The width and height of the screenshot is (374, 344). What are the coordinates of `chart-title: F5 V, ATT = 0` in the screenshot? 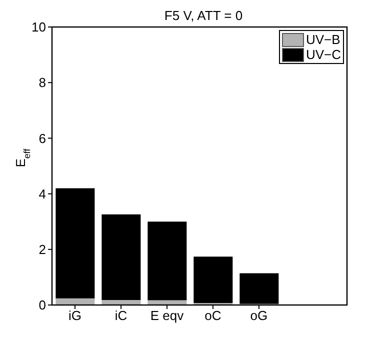 It's located at (203, 15).